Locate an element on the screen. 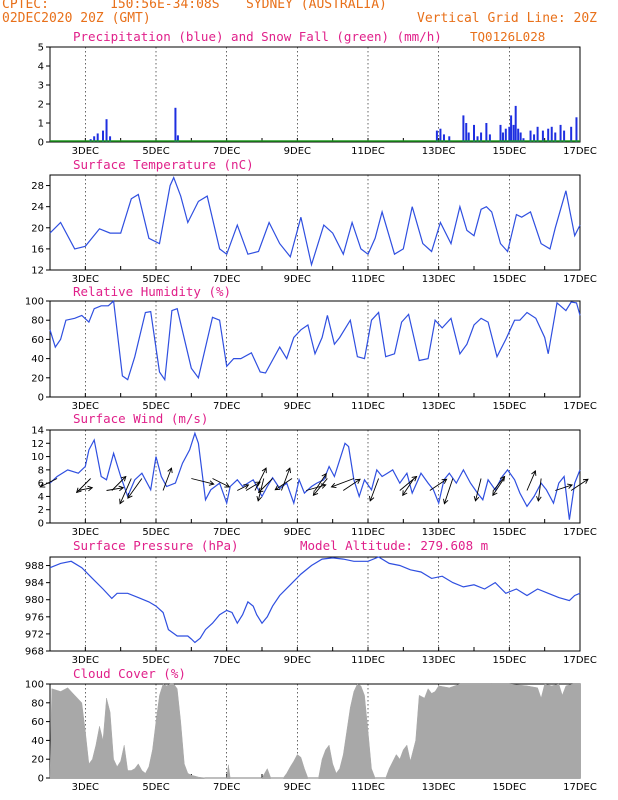 The height and width of the screenshot is (800, 618). humidity-ytick-label: 20 is located at coordinates (37, 378).